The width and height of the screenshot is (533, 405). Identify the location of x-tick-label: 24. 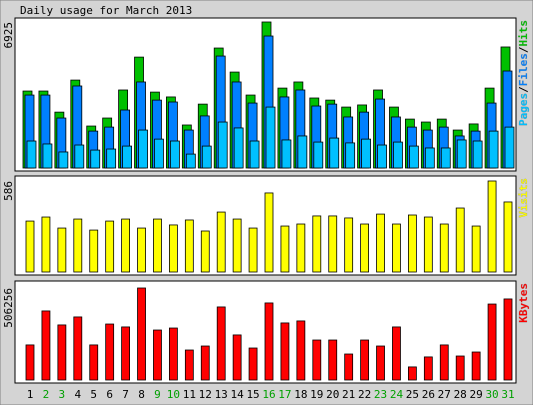
(397, 394).